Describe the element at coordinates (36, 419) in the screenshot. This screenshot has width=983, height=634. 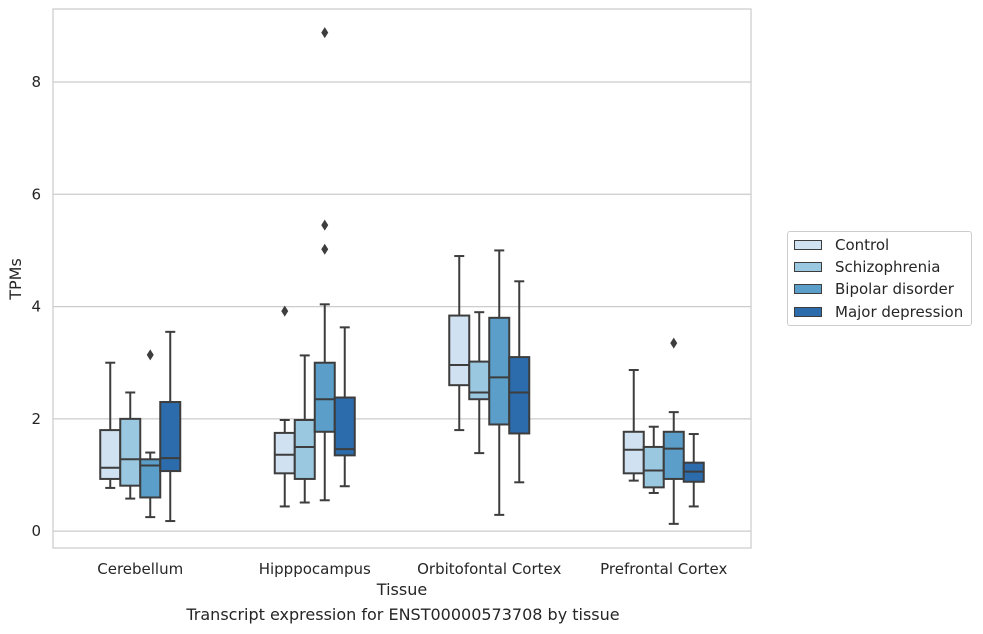
I see `y-tick-label: 2` at that location.